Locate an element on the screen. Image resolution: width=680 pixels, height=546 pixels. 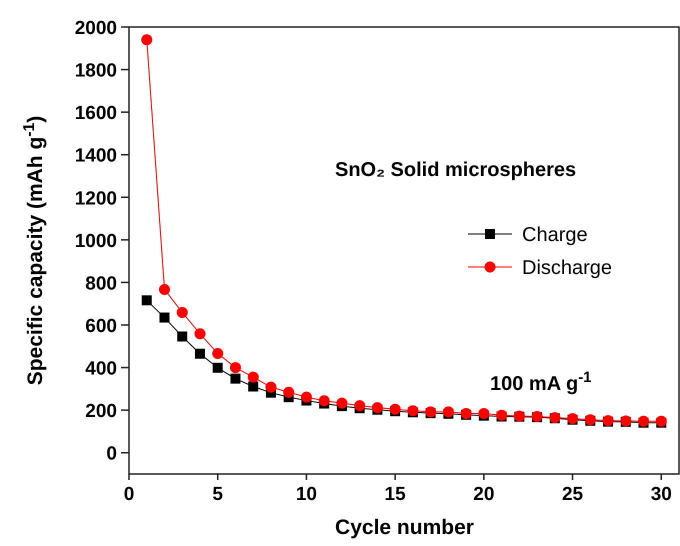
x-tick-label: 10 is located at coordinates (306, 494).